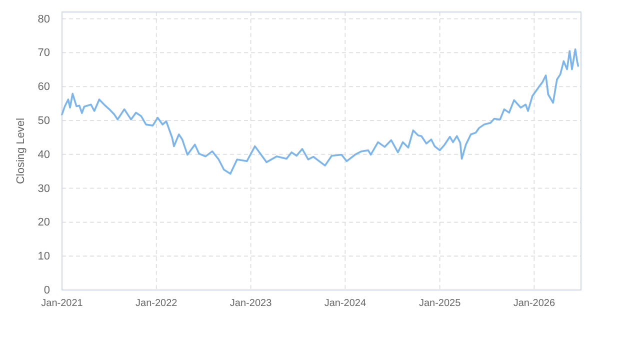 This screenshot has height=350, width=623. I want to click on y-tick-label: 40, so click(44, 154).